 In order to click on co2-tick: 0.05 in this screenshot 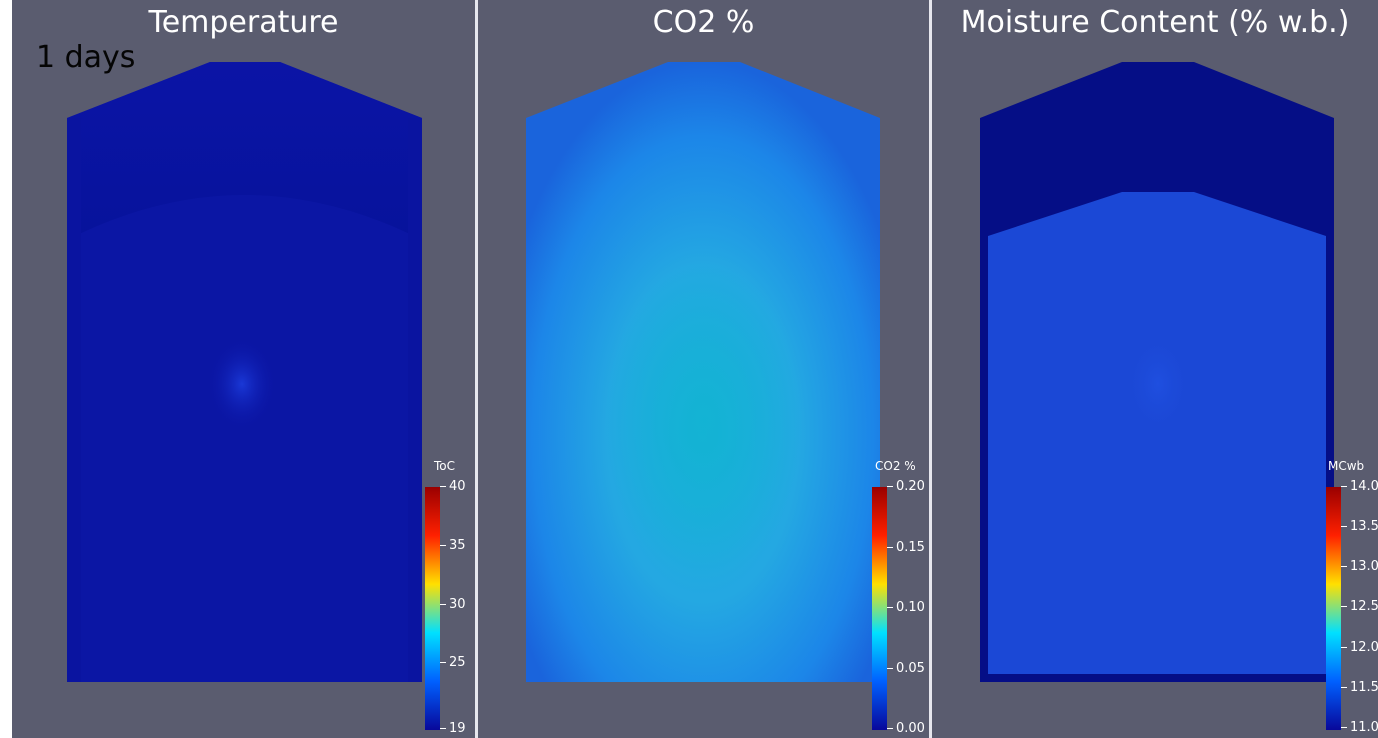, I will do `click(906, 669)`.